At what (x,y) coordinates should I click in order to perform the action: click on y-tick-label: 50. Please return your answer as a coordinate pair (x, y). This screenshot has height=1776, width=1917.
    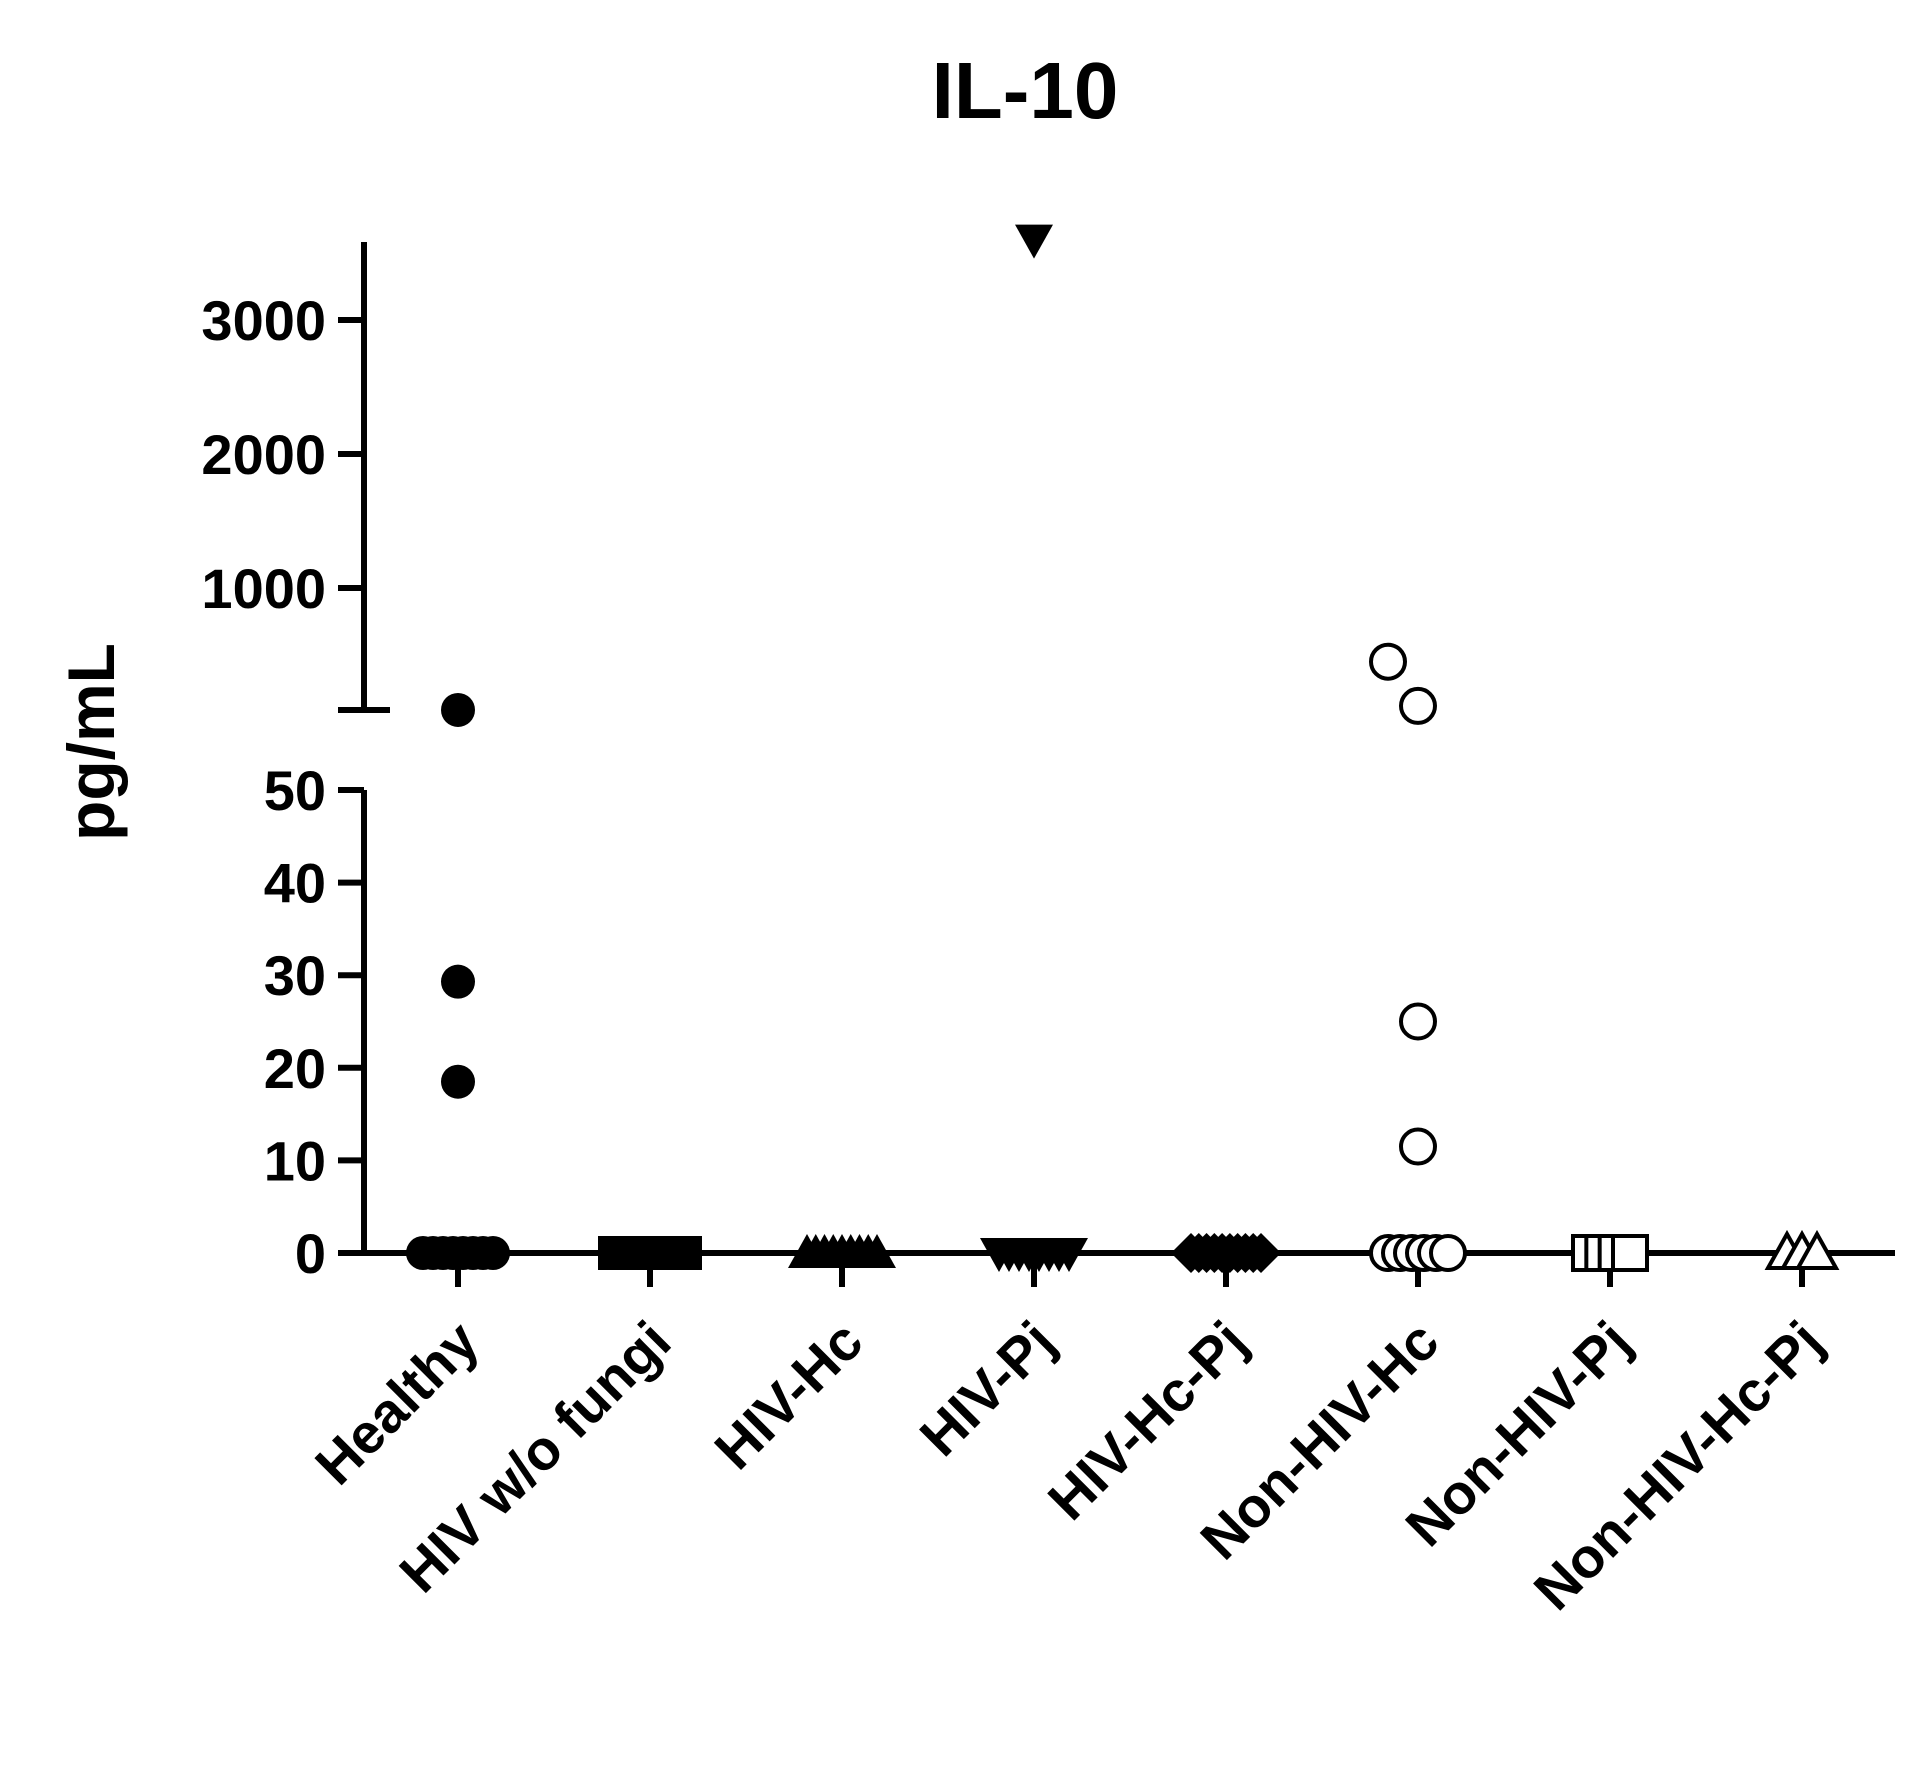
    Looking at the image, I should click on (295, 790).